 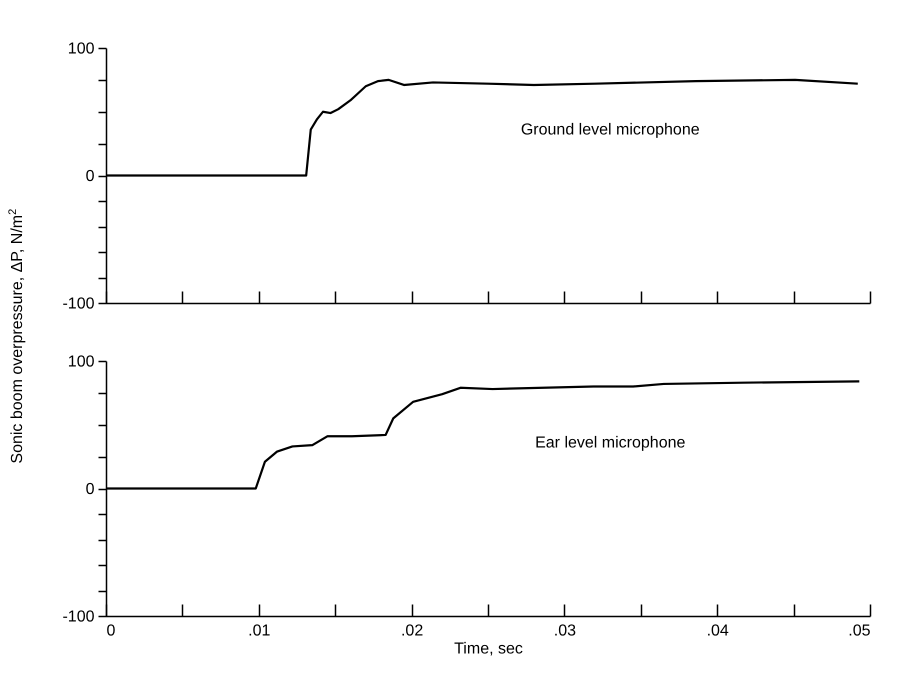 I want to click on annotation: Ear level microphone, so click(x=610, y=443).